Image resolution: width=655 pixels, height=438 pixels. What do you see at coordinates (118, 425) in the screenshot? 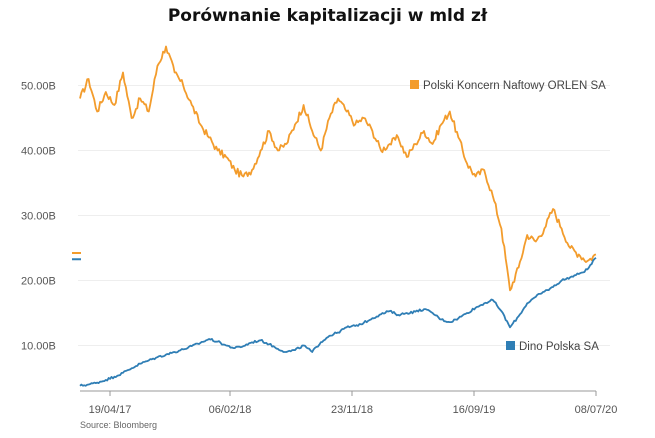
I see `source-note: Source: Bloomberg` at bounding box center [118, 425].